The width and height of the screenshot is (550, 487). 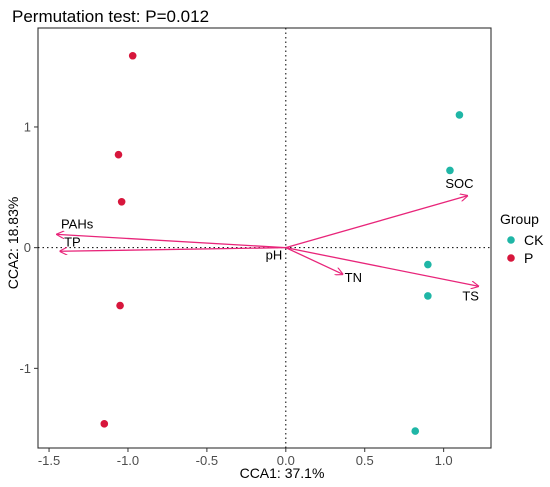 What do you see at coordinates (382, 267) in the screenshot?
I see `arrow-ts` at bounding box center [382, 267].